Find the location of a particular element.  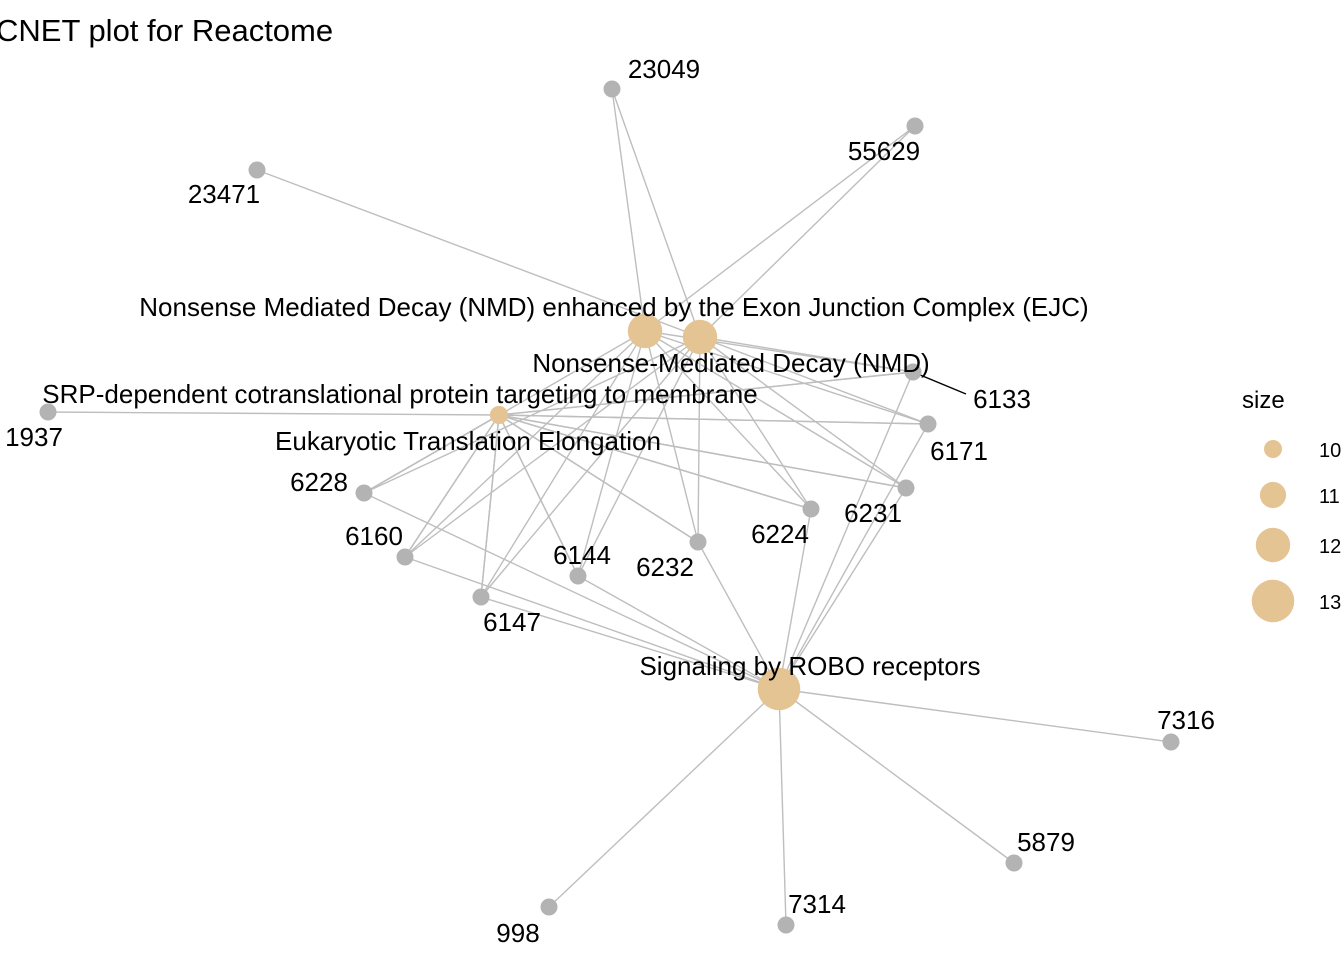

legend-label-12: 12 is located at coordinates (1330, 547).